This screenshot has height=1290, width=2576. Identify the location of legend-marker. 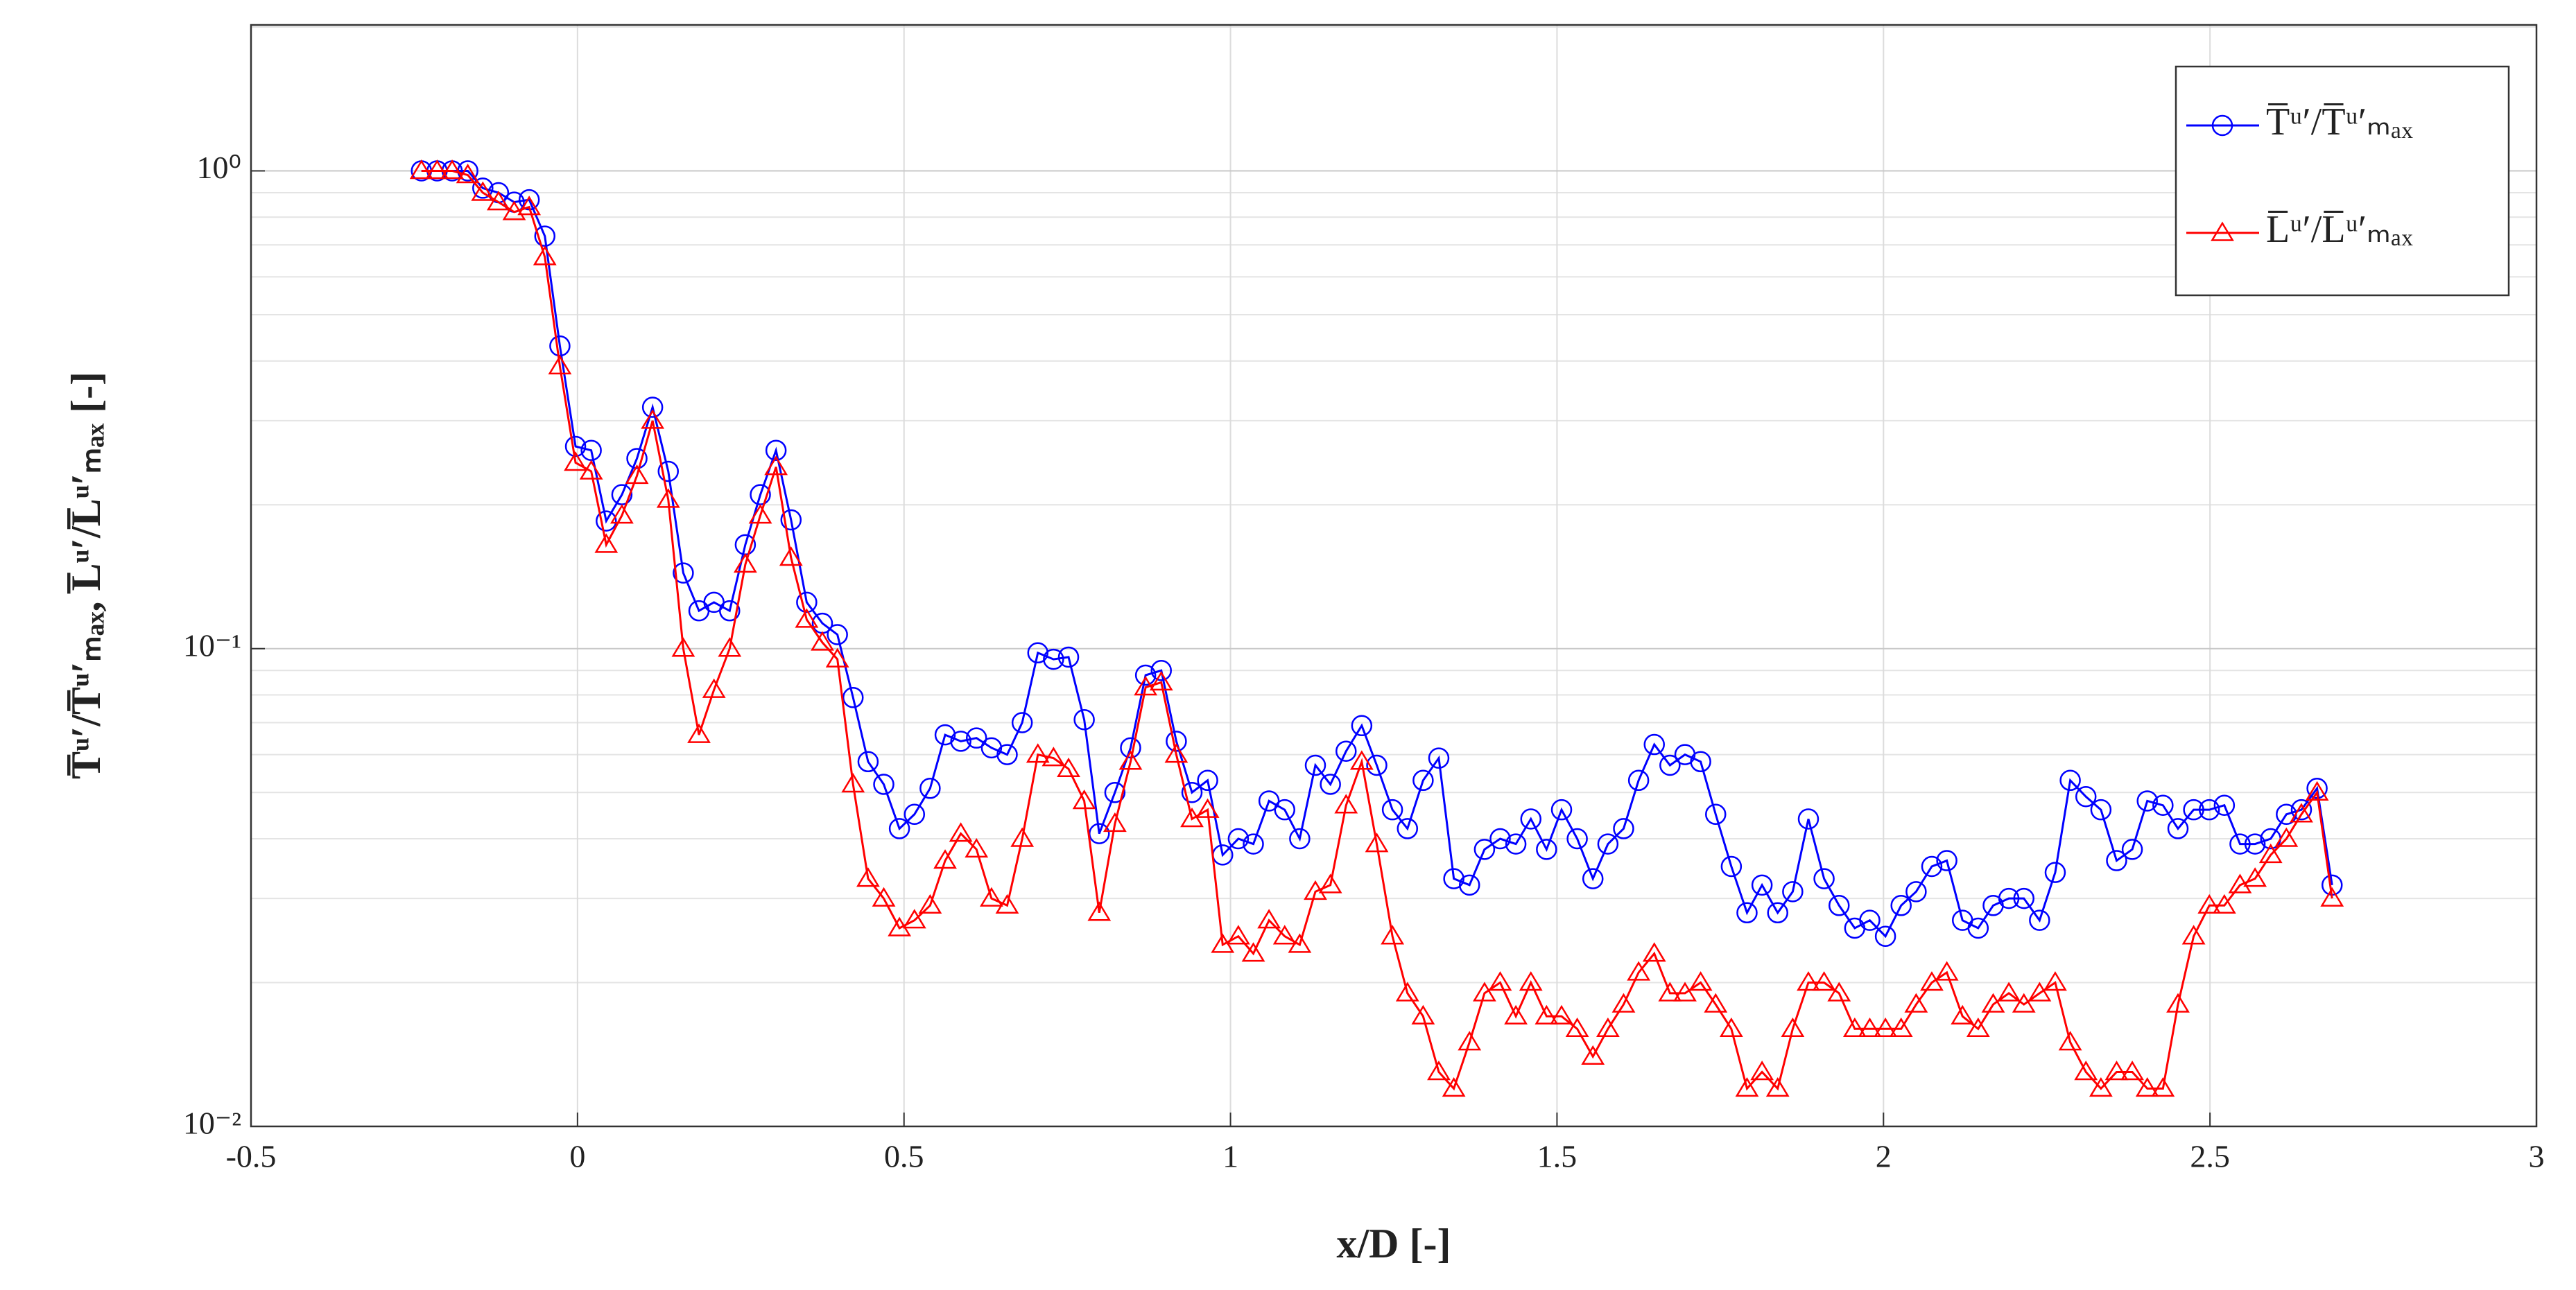
(2222, 125).